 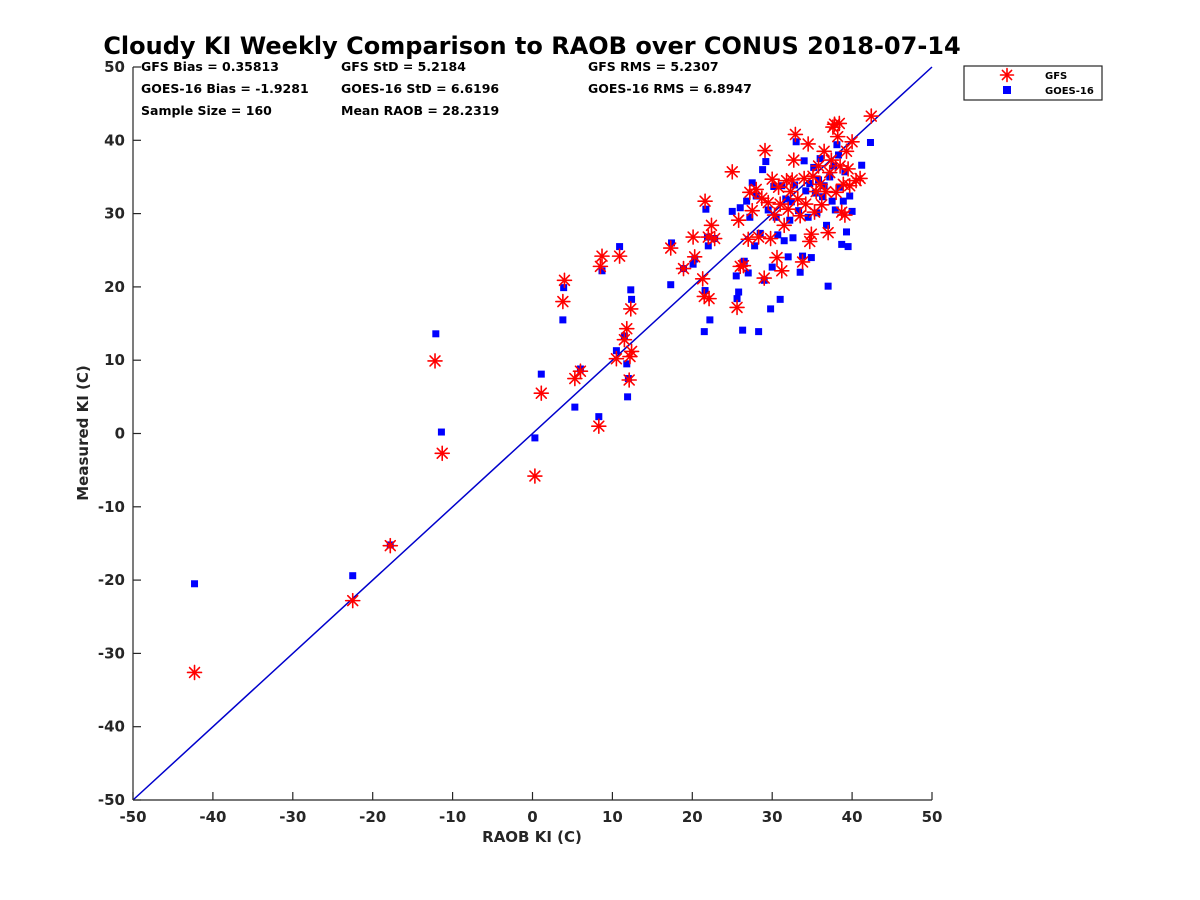 I want to click on x-tick-label: 50, so click(x=932, y=817).